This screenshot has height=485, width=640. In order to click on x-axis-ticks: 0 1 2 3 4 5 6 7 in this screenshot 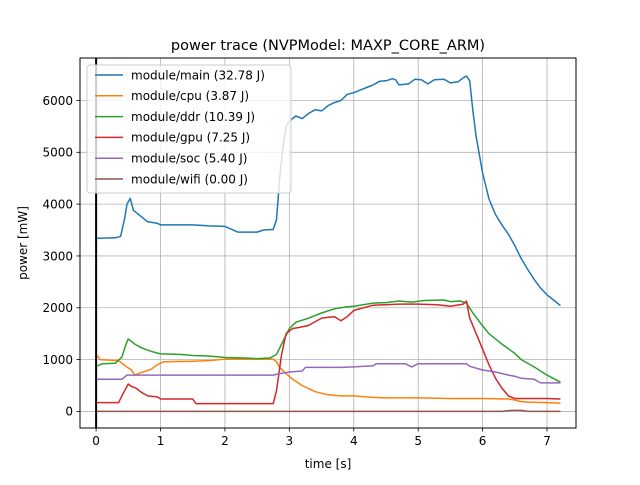, I will do `click(321, 438)`.